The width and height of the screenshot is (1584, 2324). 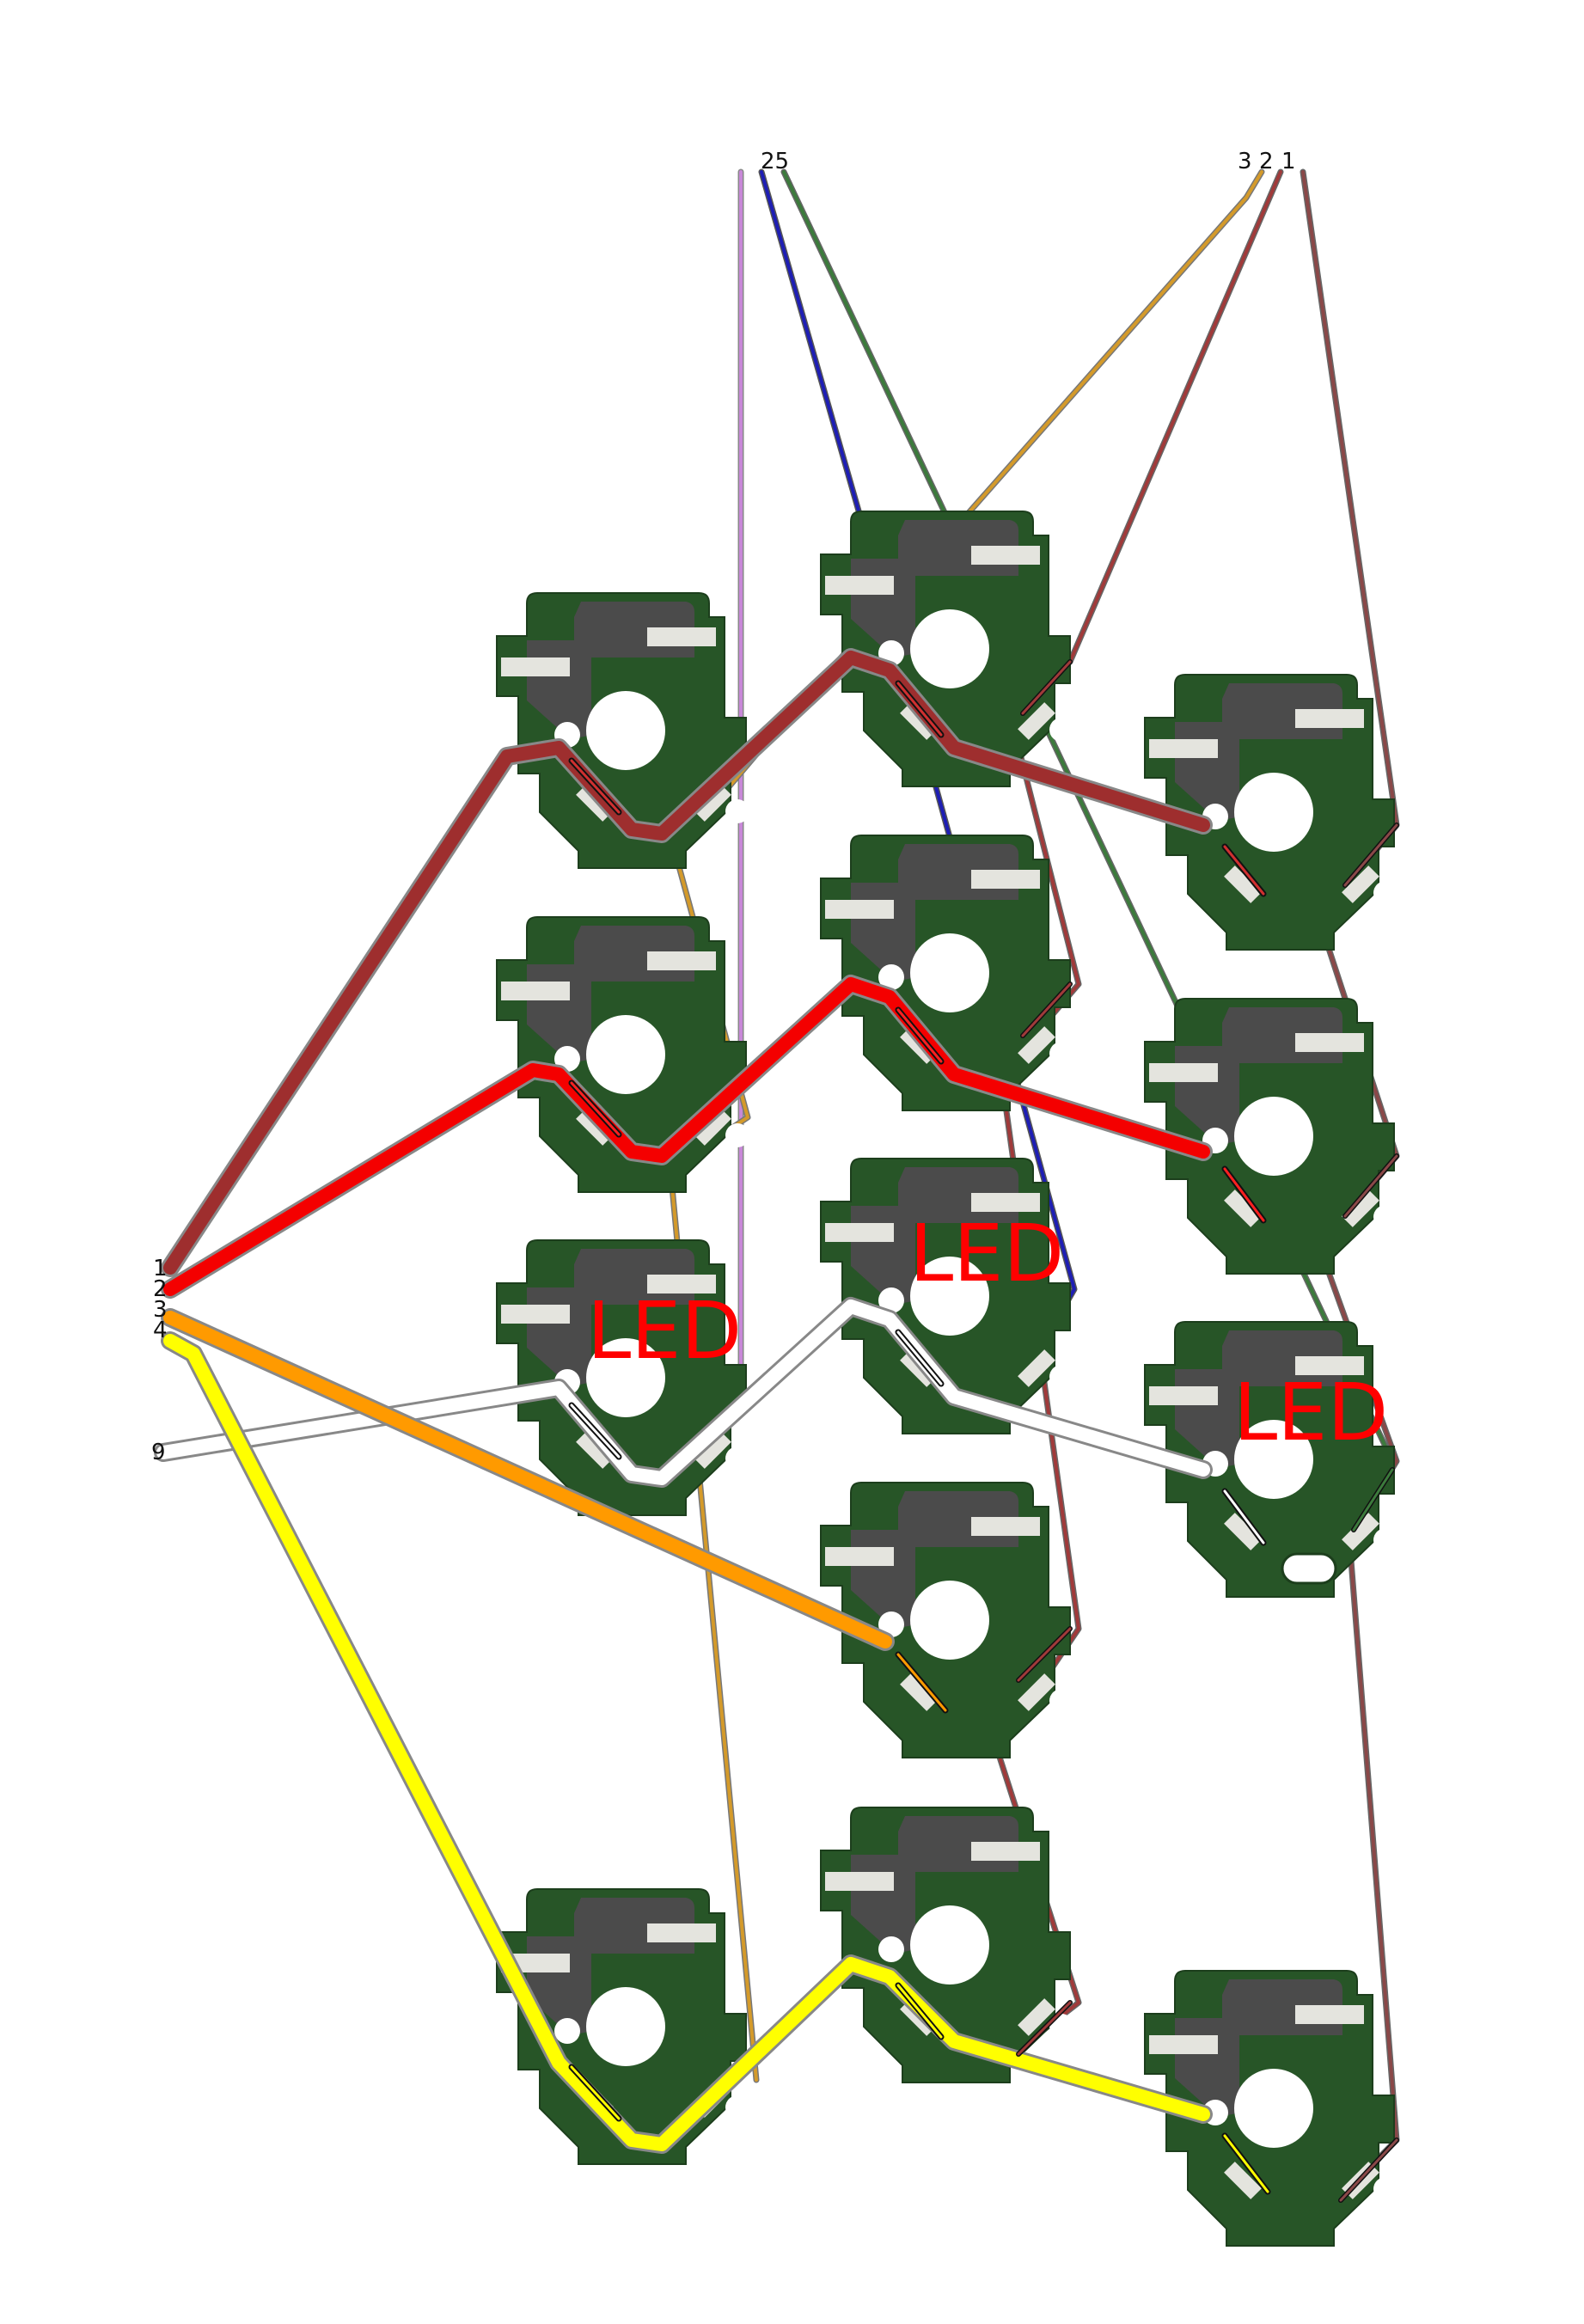 What do you see at coordinates (1309, 1569) in the screenshot?
I see `led-pad` at bounding box center [1309, 1569].